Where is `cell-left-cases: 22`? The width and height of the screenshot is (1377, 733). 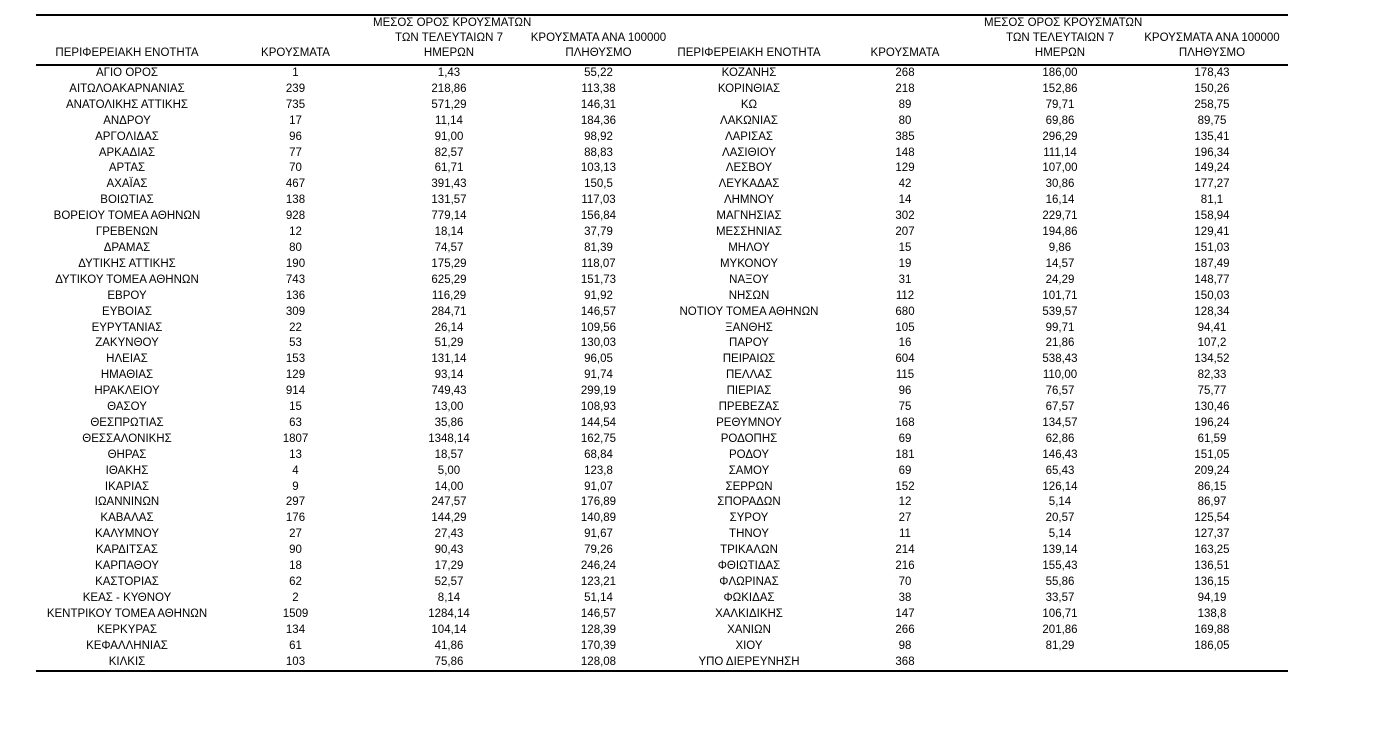
cell-left-cases: 22 is located at coordinates (295, 327).